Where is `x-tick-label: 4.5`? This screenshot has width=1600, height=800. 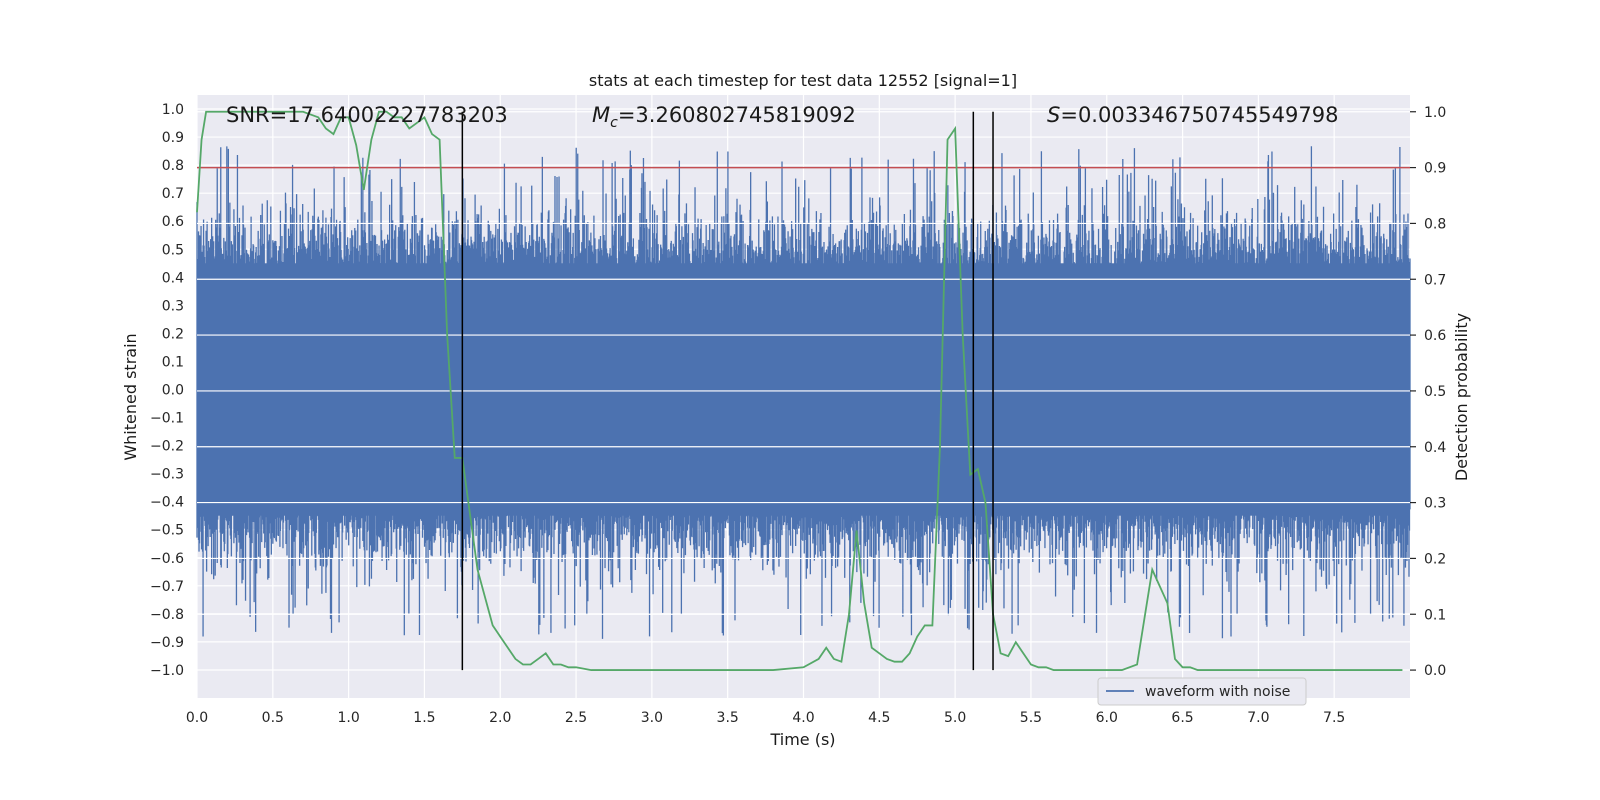
x-tick-label: 4.5 is located at coordinates (879, 718).